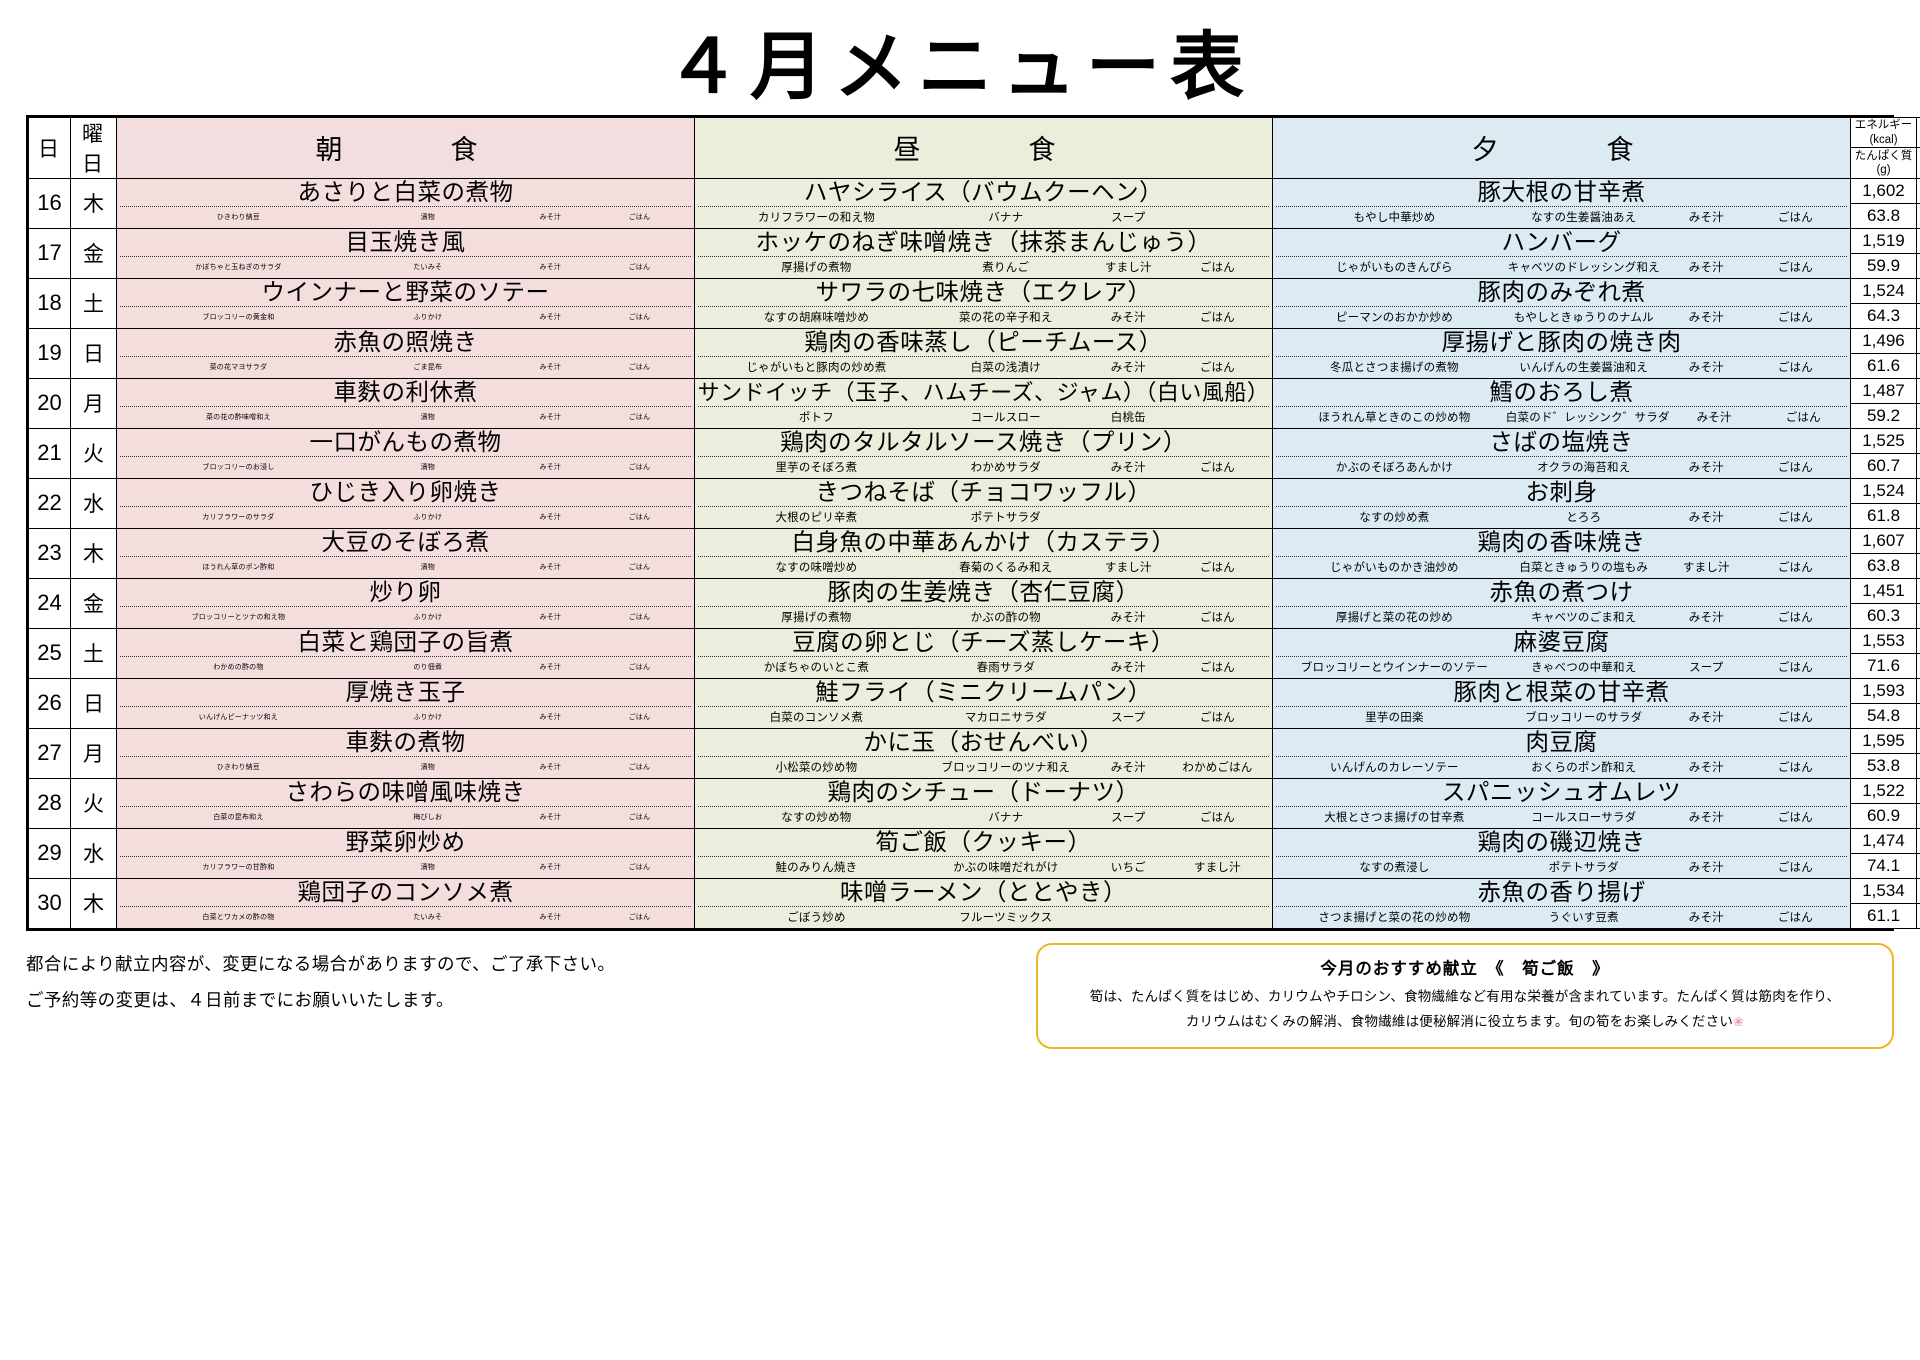 The image size is (1920, 1360). Describe the element at coordinates (238, 468) in the screenshot. I see `side-dish: ブロッコリーのお浸し` at that location.